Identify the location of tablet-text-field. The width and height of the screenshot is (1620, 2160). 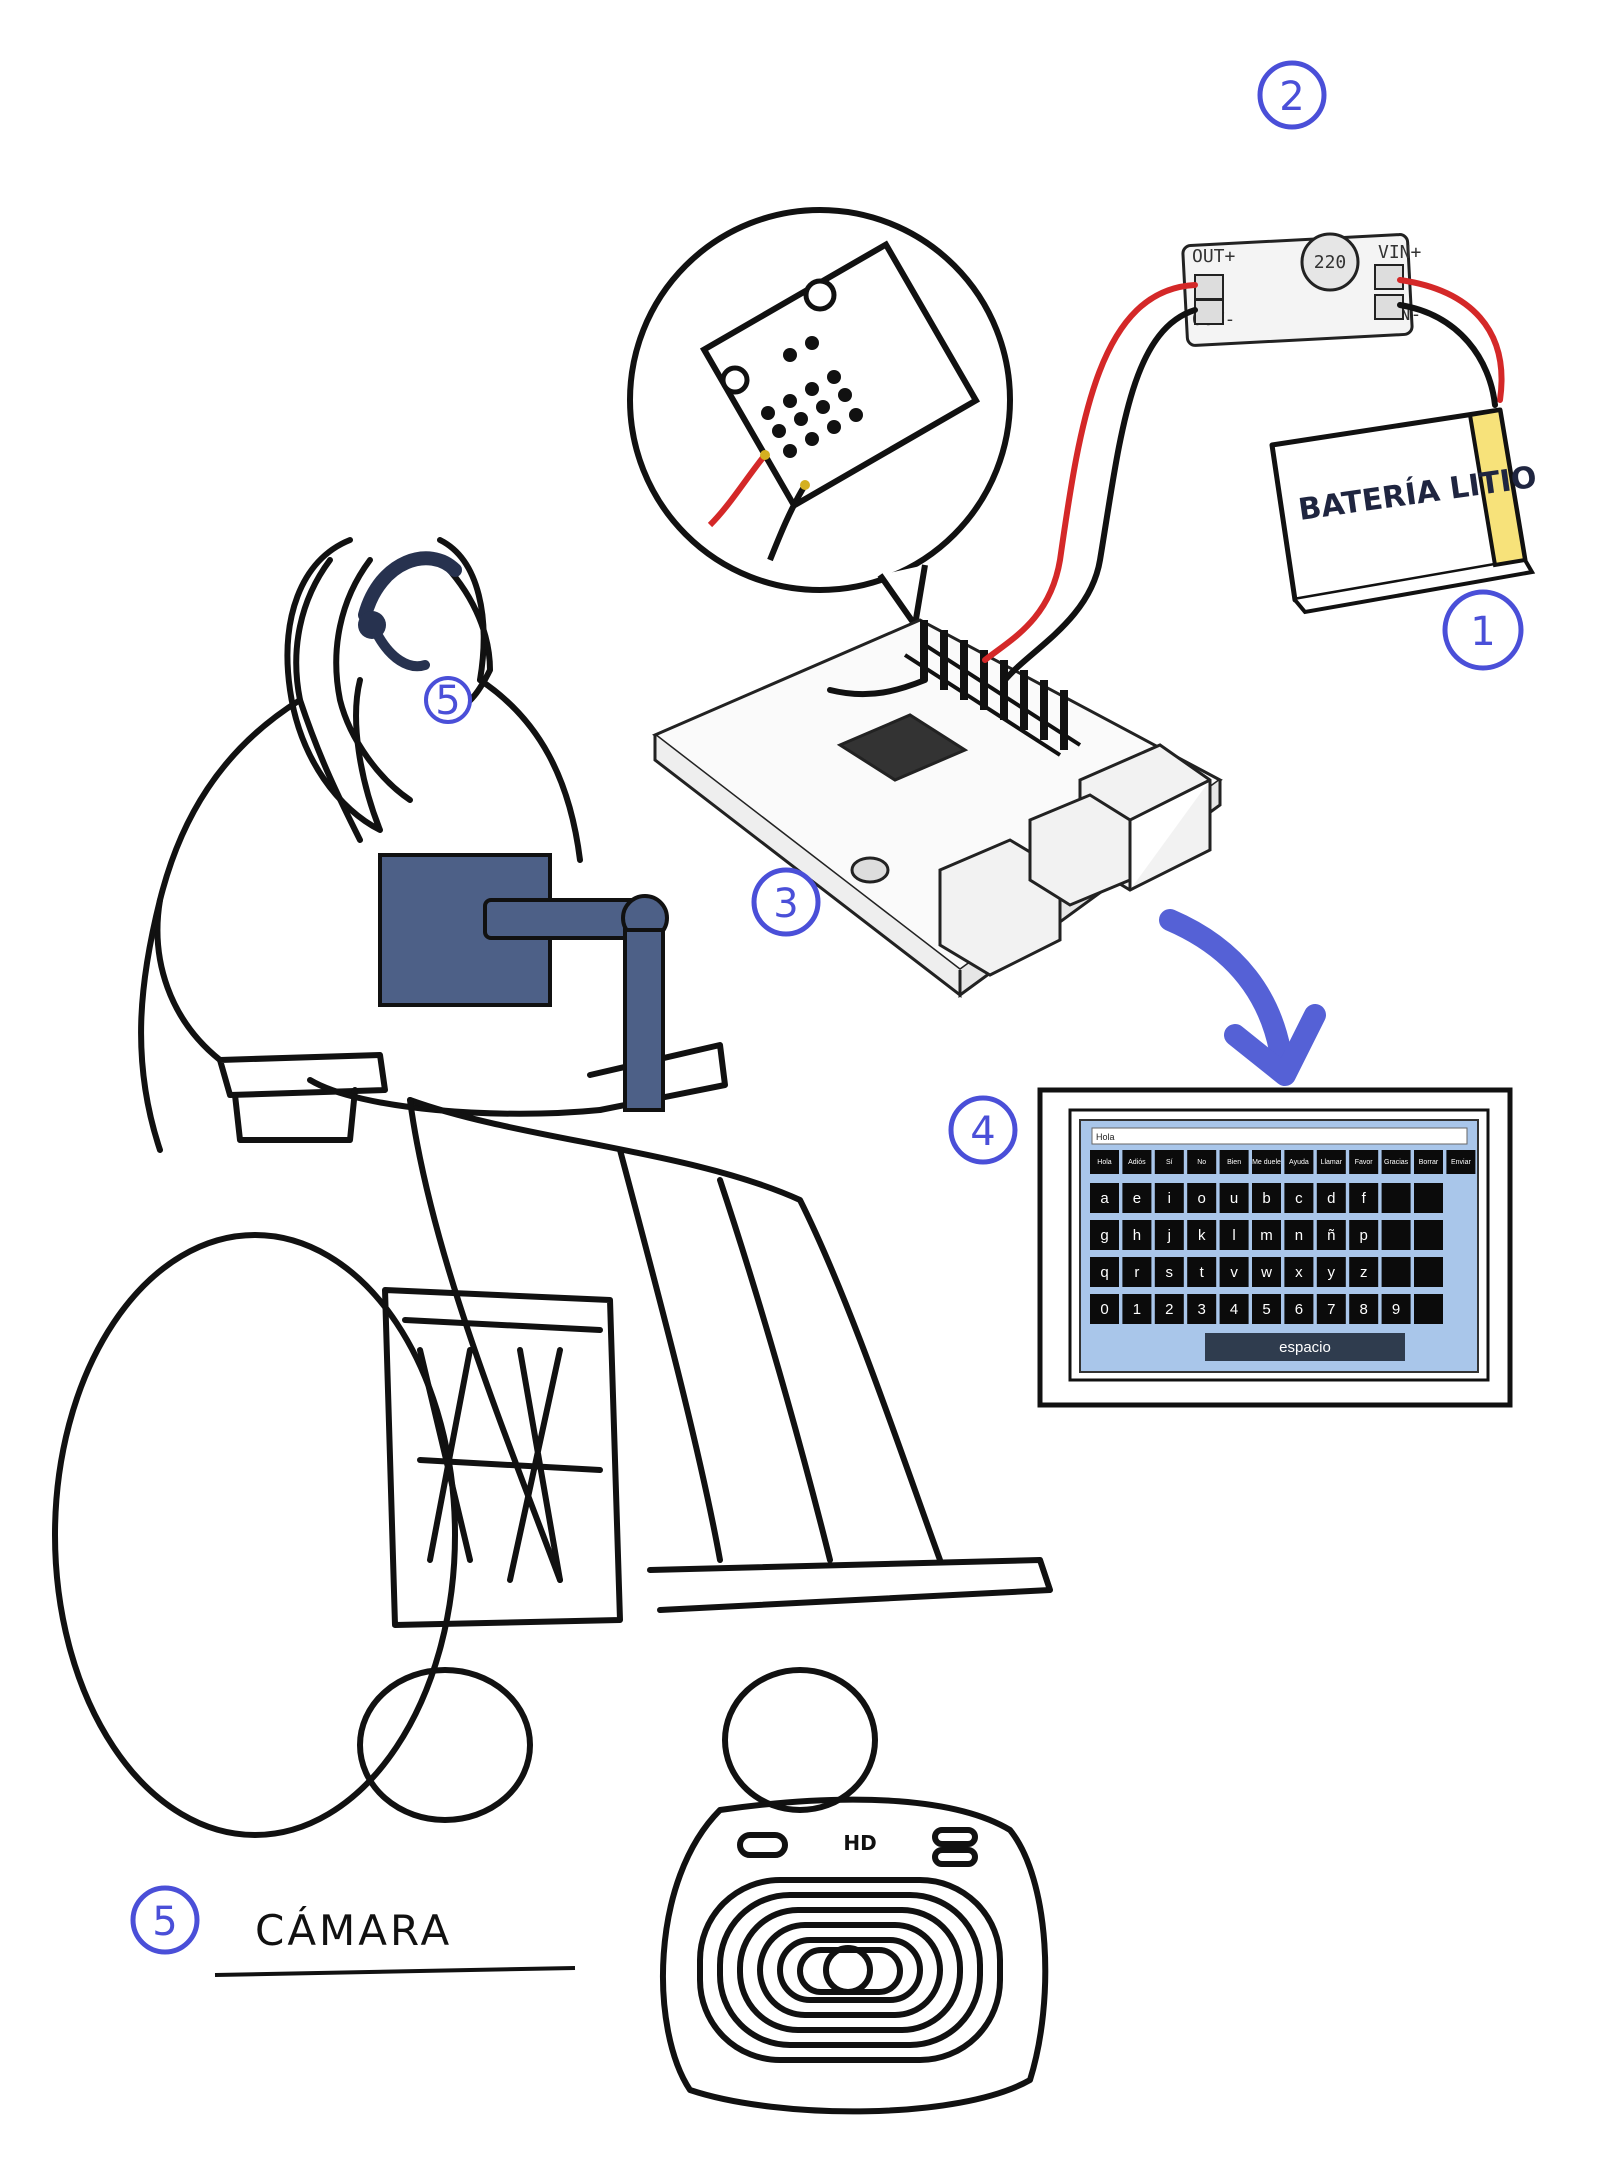
(1279, 1136).